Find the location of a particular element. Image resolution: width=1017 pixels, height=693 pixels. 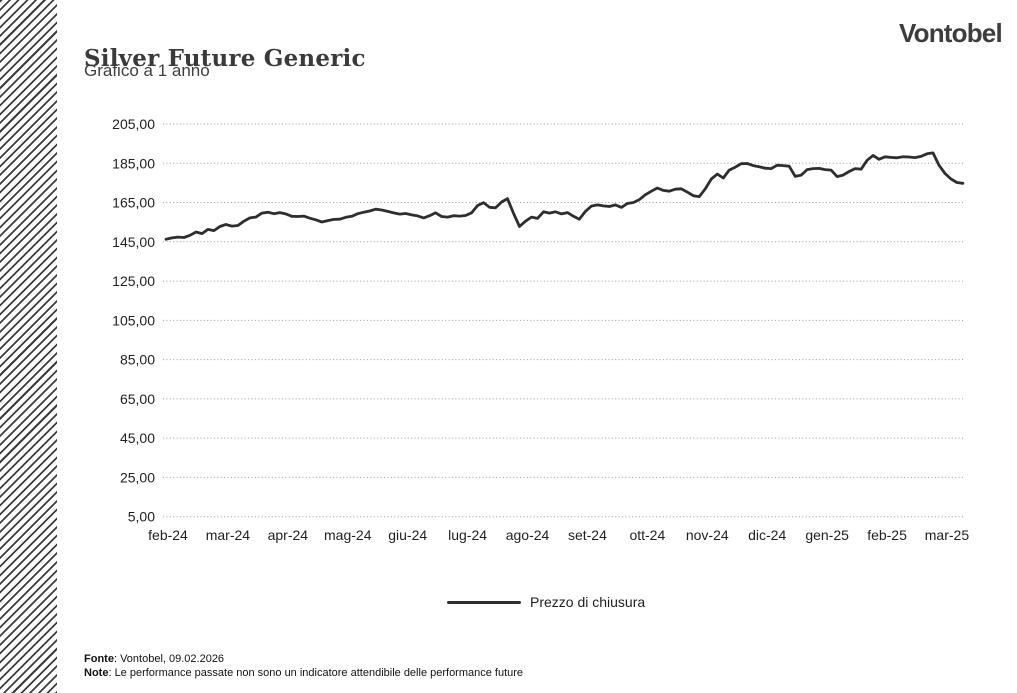

x-axis-tick-label: lug-24 is located at coordinates (467, 535).